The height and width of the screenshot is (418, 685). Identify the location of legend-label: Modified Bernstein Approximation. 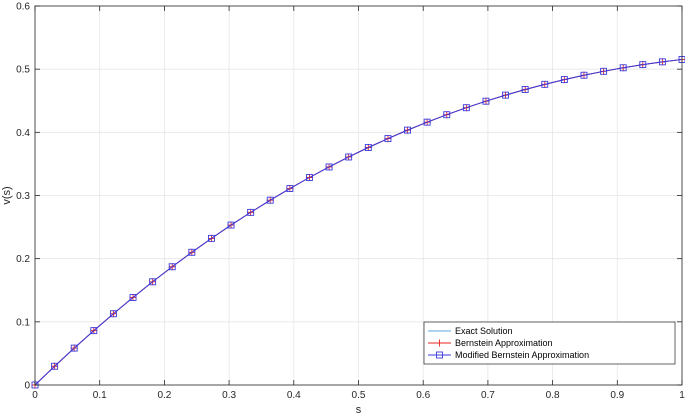
(522, 355).